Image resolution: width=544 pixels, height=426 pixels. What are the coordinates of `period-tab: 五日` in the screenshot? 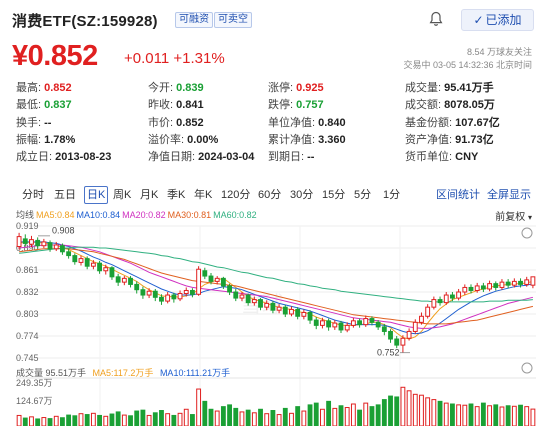 It's located at (65, 195).